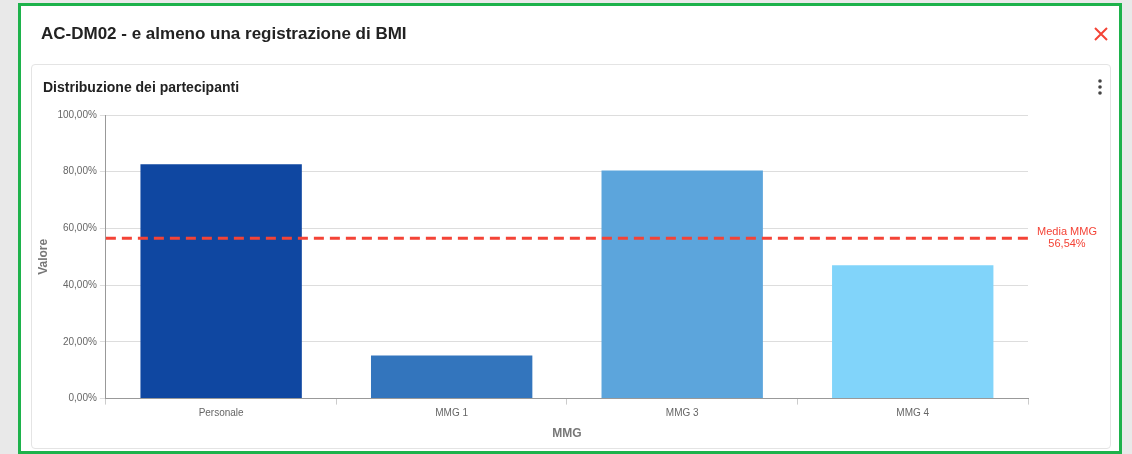 The width and height of the screenshot is (1132, 454). Describe the element at coordinates (913, 413) in the screenshot. I see `x-tick-label: MMG 4` at that location.